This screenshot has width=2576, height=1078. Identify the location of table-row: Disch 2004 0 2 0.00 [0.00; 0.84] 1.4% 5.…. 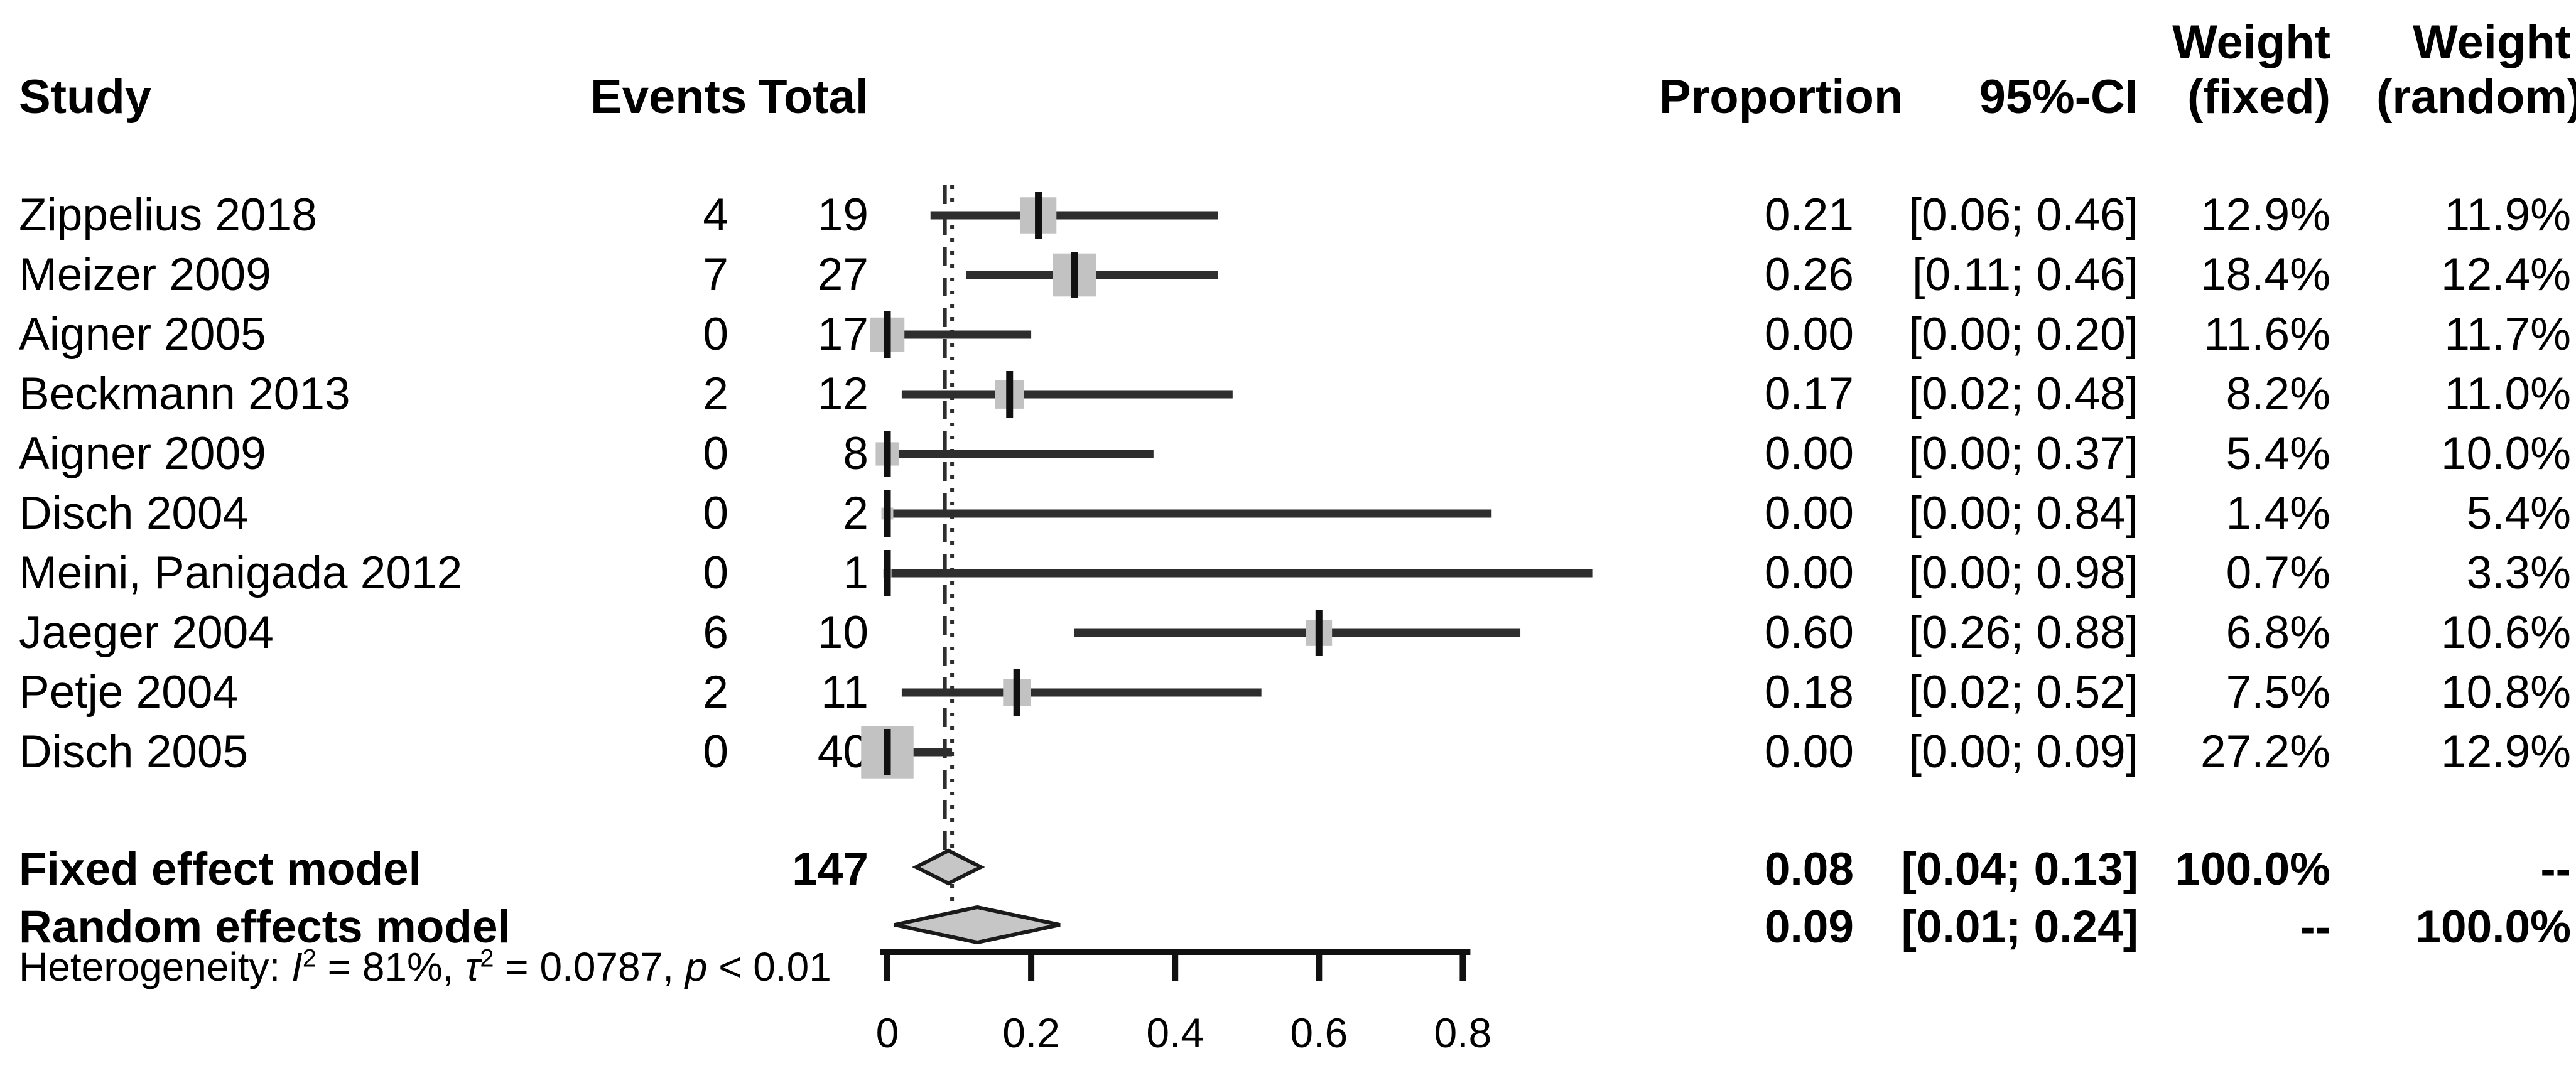
(1288, 513).